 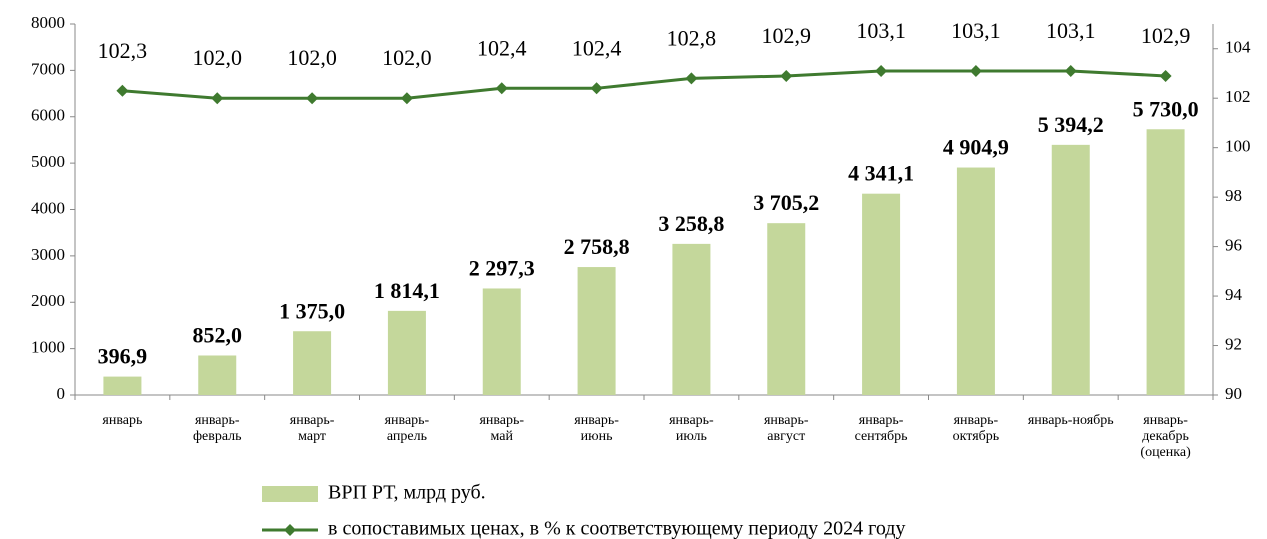 What do you see at coordinates (976, 428) in the screenshot?
I see `x-tick-label: январь-октябрь` at bounding box center [976, 428].